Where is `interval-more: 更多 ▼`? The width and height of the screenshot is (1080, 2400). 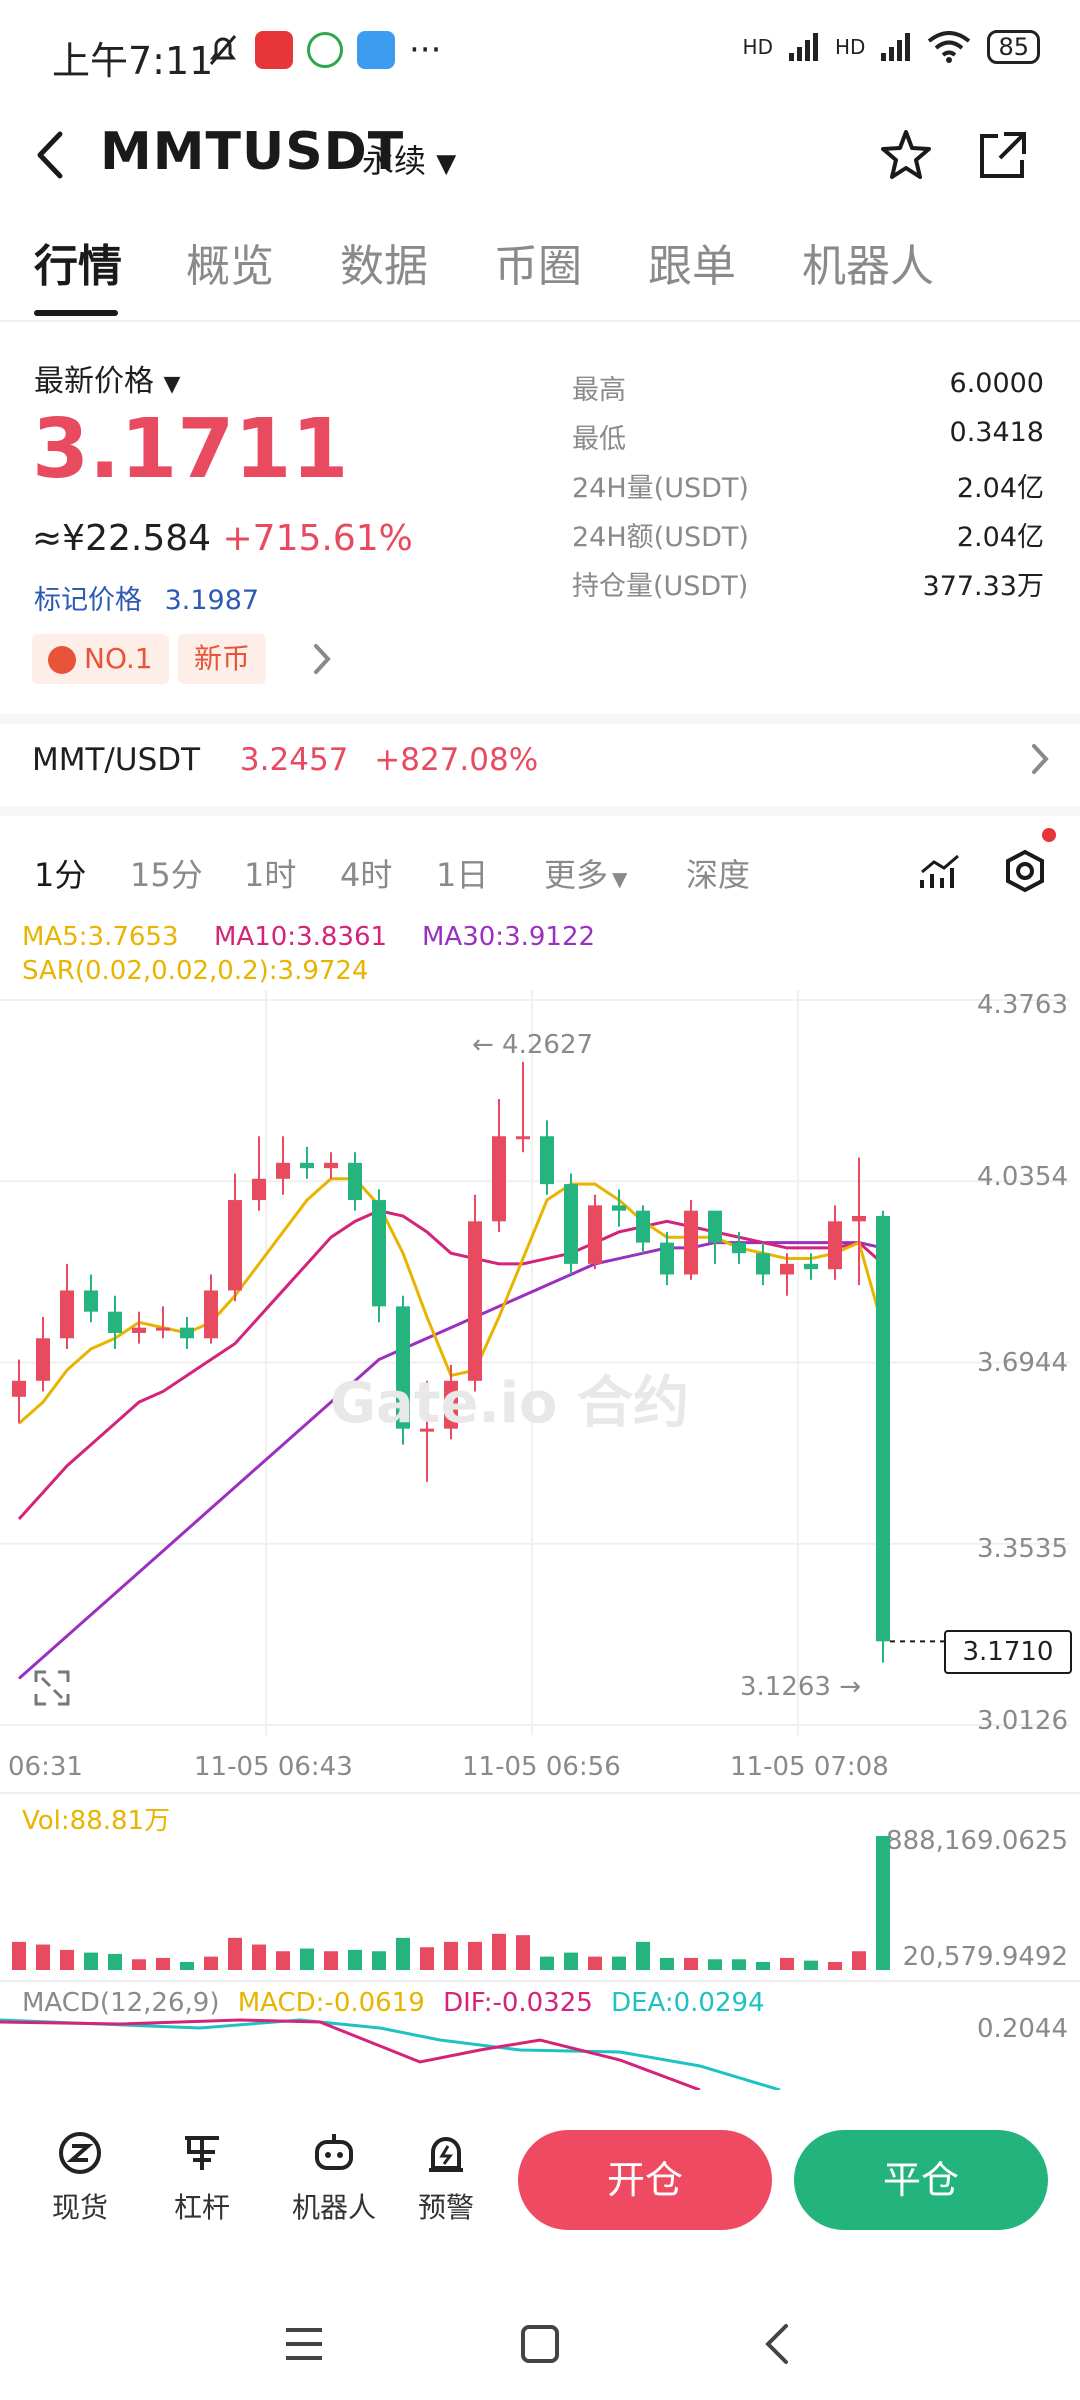 interval-more: 更多 ▼ is located at coordinates (585, 873).